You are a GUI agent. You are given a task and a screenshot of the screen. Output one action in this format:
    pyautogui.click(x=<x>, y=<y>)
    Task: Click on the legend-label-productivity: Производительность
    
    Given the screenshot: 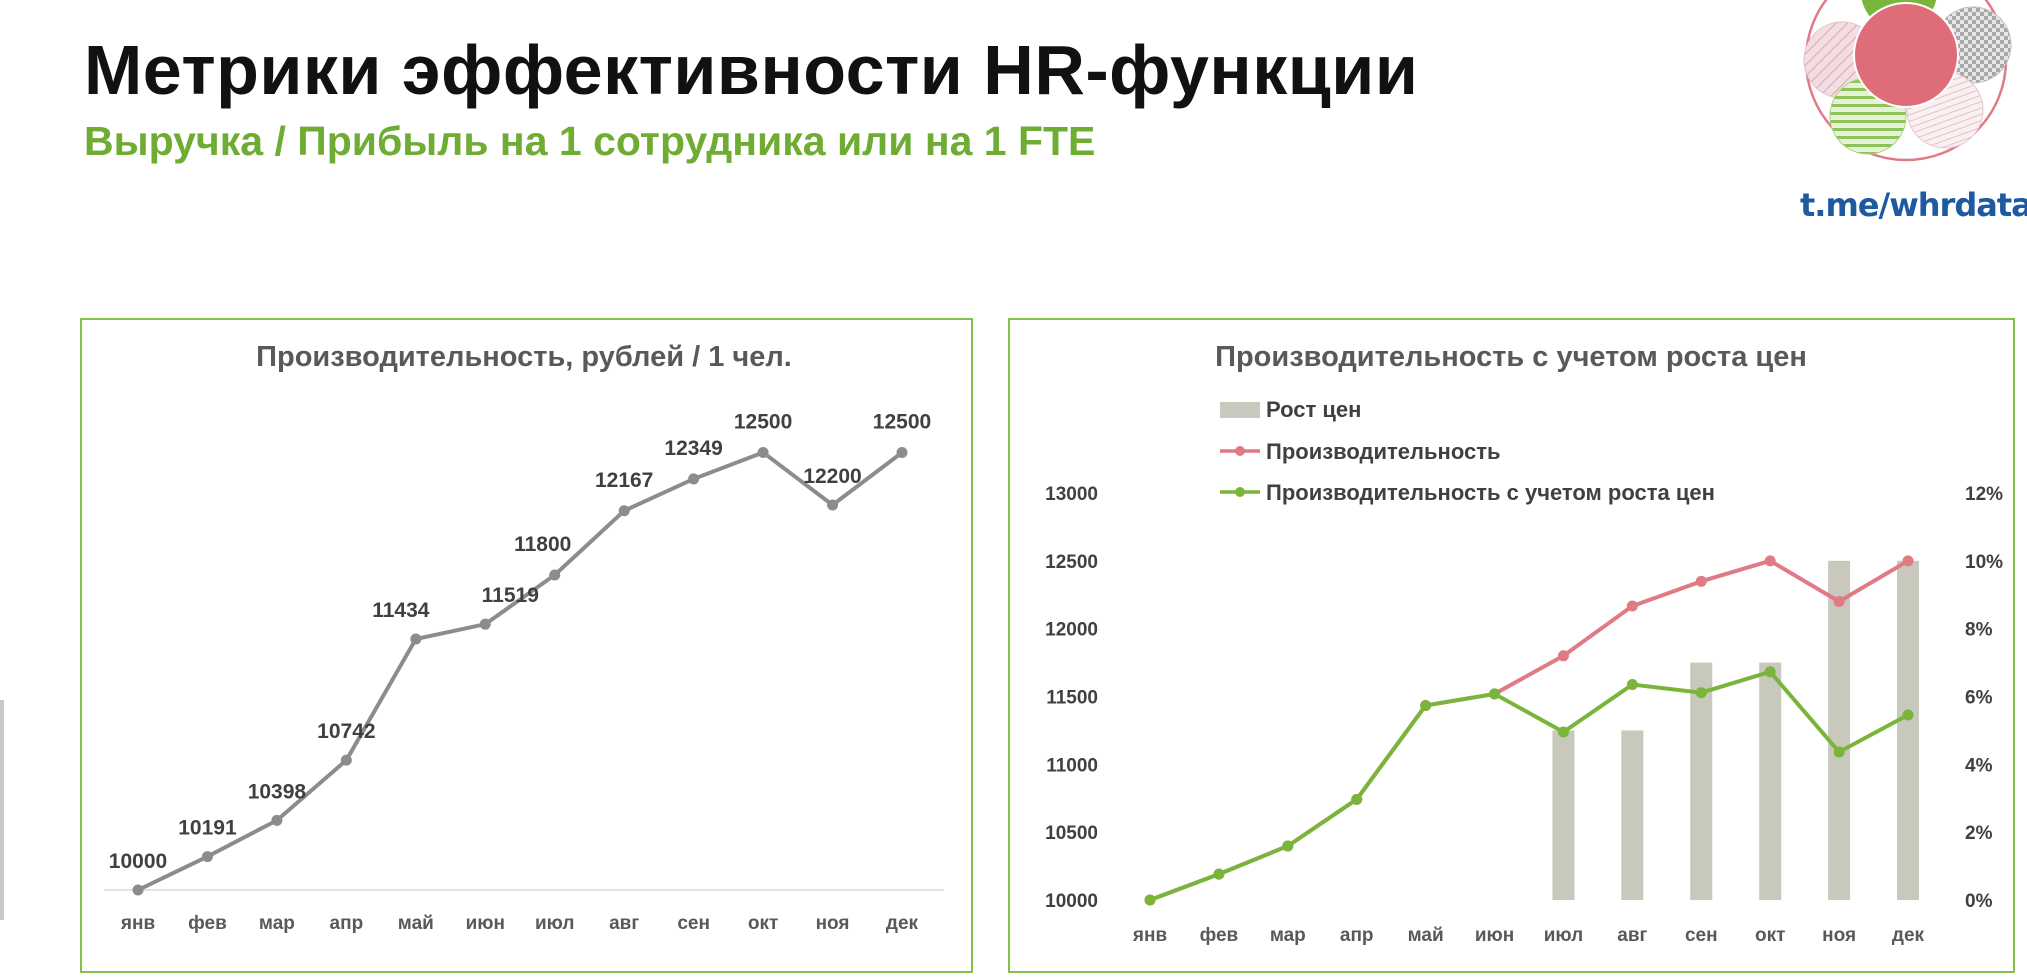 What is the action you would take?
    pyautogui.click(x=1383, y=451)
    